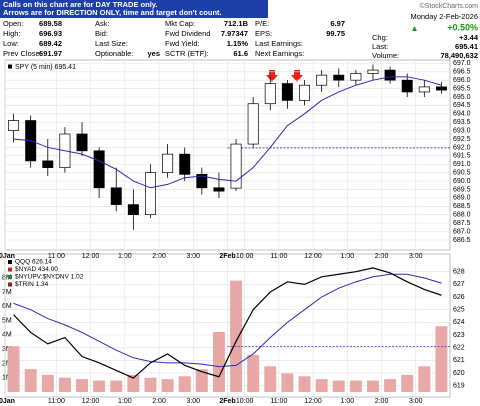 Image resolution: width=480 pixels, height=406 pixels. Describe the element at coordinates (263, 33) in the screenshot. I see `quote-label: EPS:` at that location.